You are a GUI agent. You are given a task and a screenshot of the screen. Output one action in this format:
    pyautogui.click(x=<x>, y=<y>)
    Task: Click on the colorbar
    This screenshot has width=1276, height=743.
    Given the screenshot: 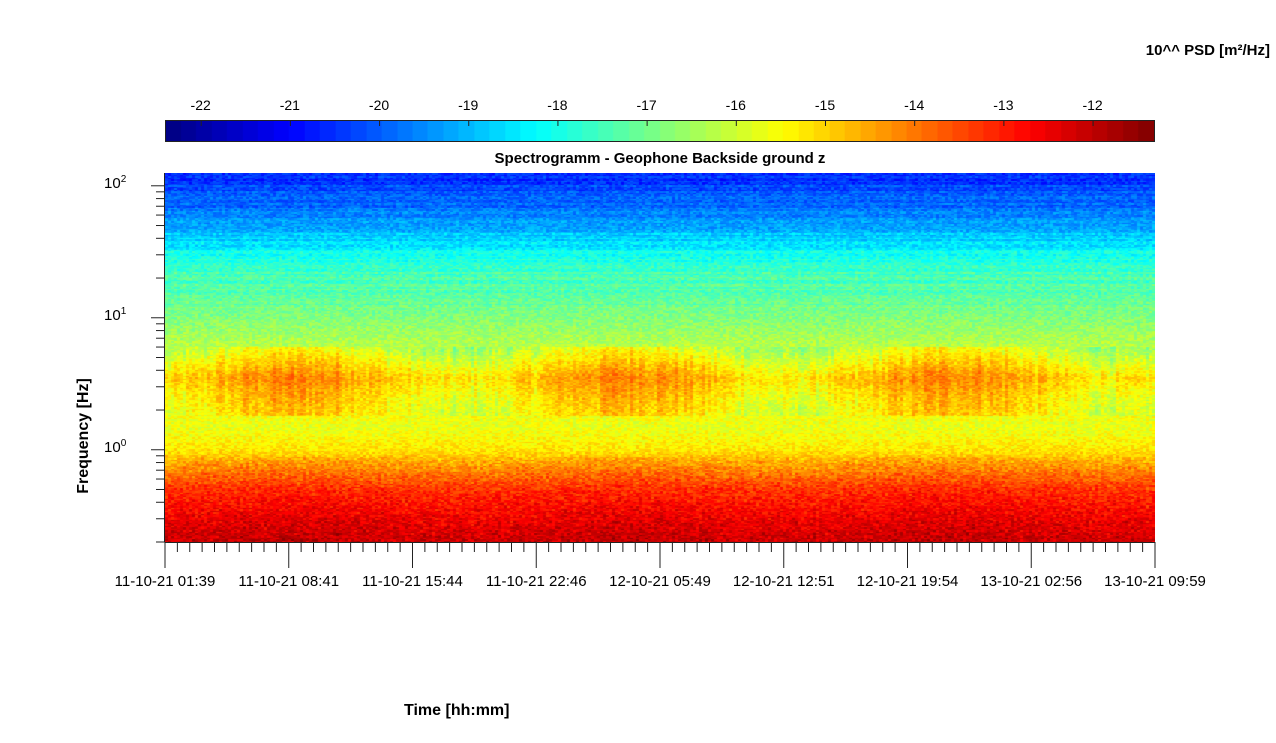 What is the action you would take?
    pyautogui.click(x=660, y=131)
    